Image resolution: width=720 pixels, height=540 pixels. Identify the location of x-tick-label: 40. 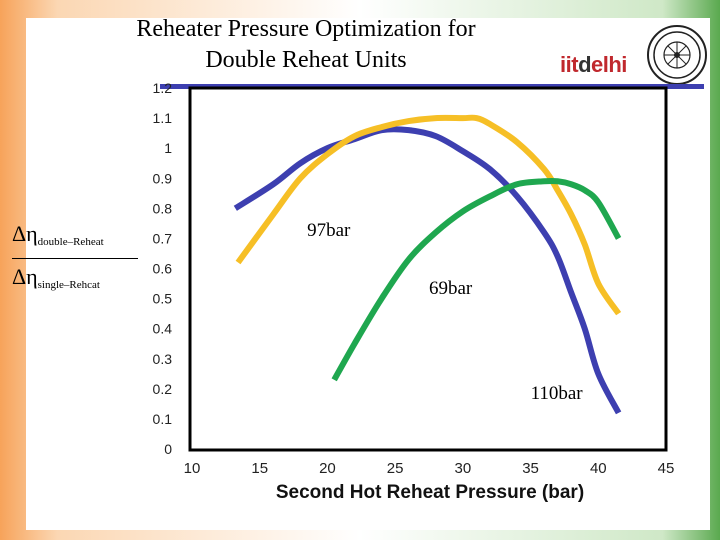
(598, 468).